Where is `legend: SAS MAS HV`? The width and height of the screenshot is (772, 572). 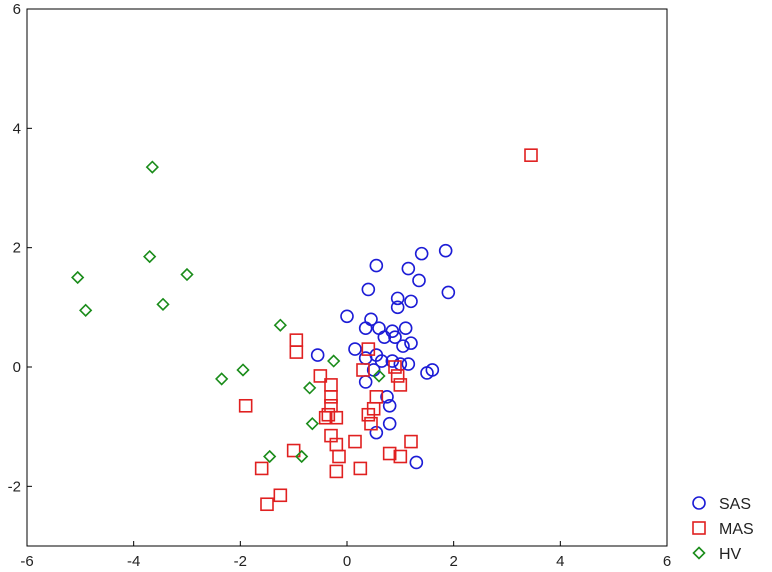
legend: SAS MAS HV is located at coordinates (723, 529).